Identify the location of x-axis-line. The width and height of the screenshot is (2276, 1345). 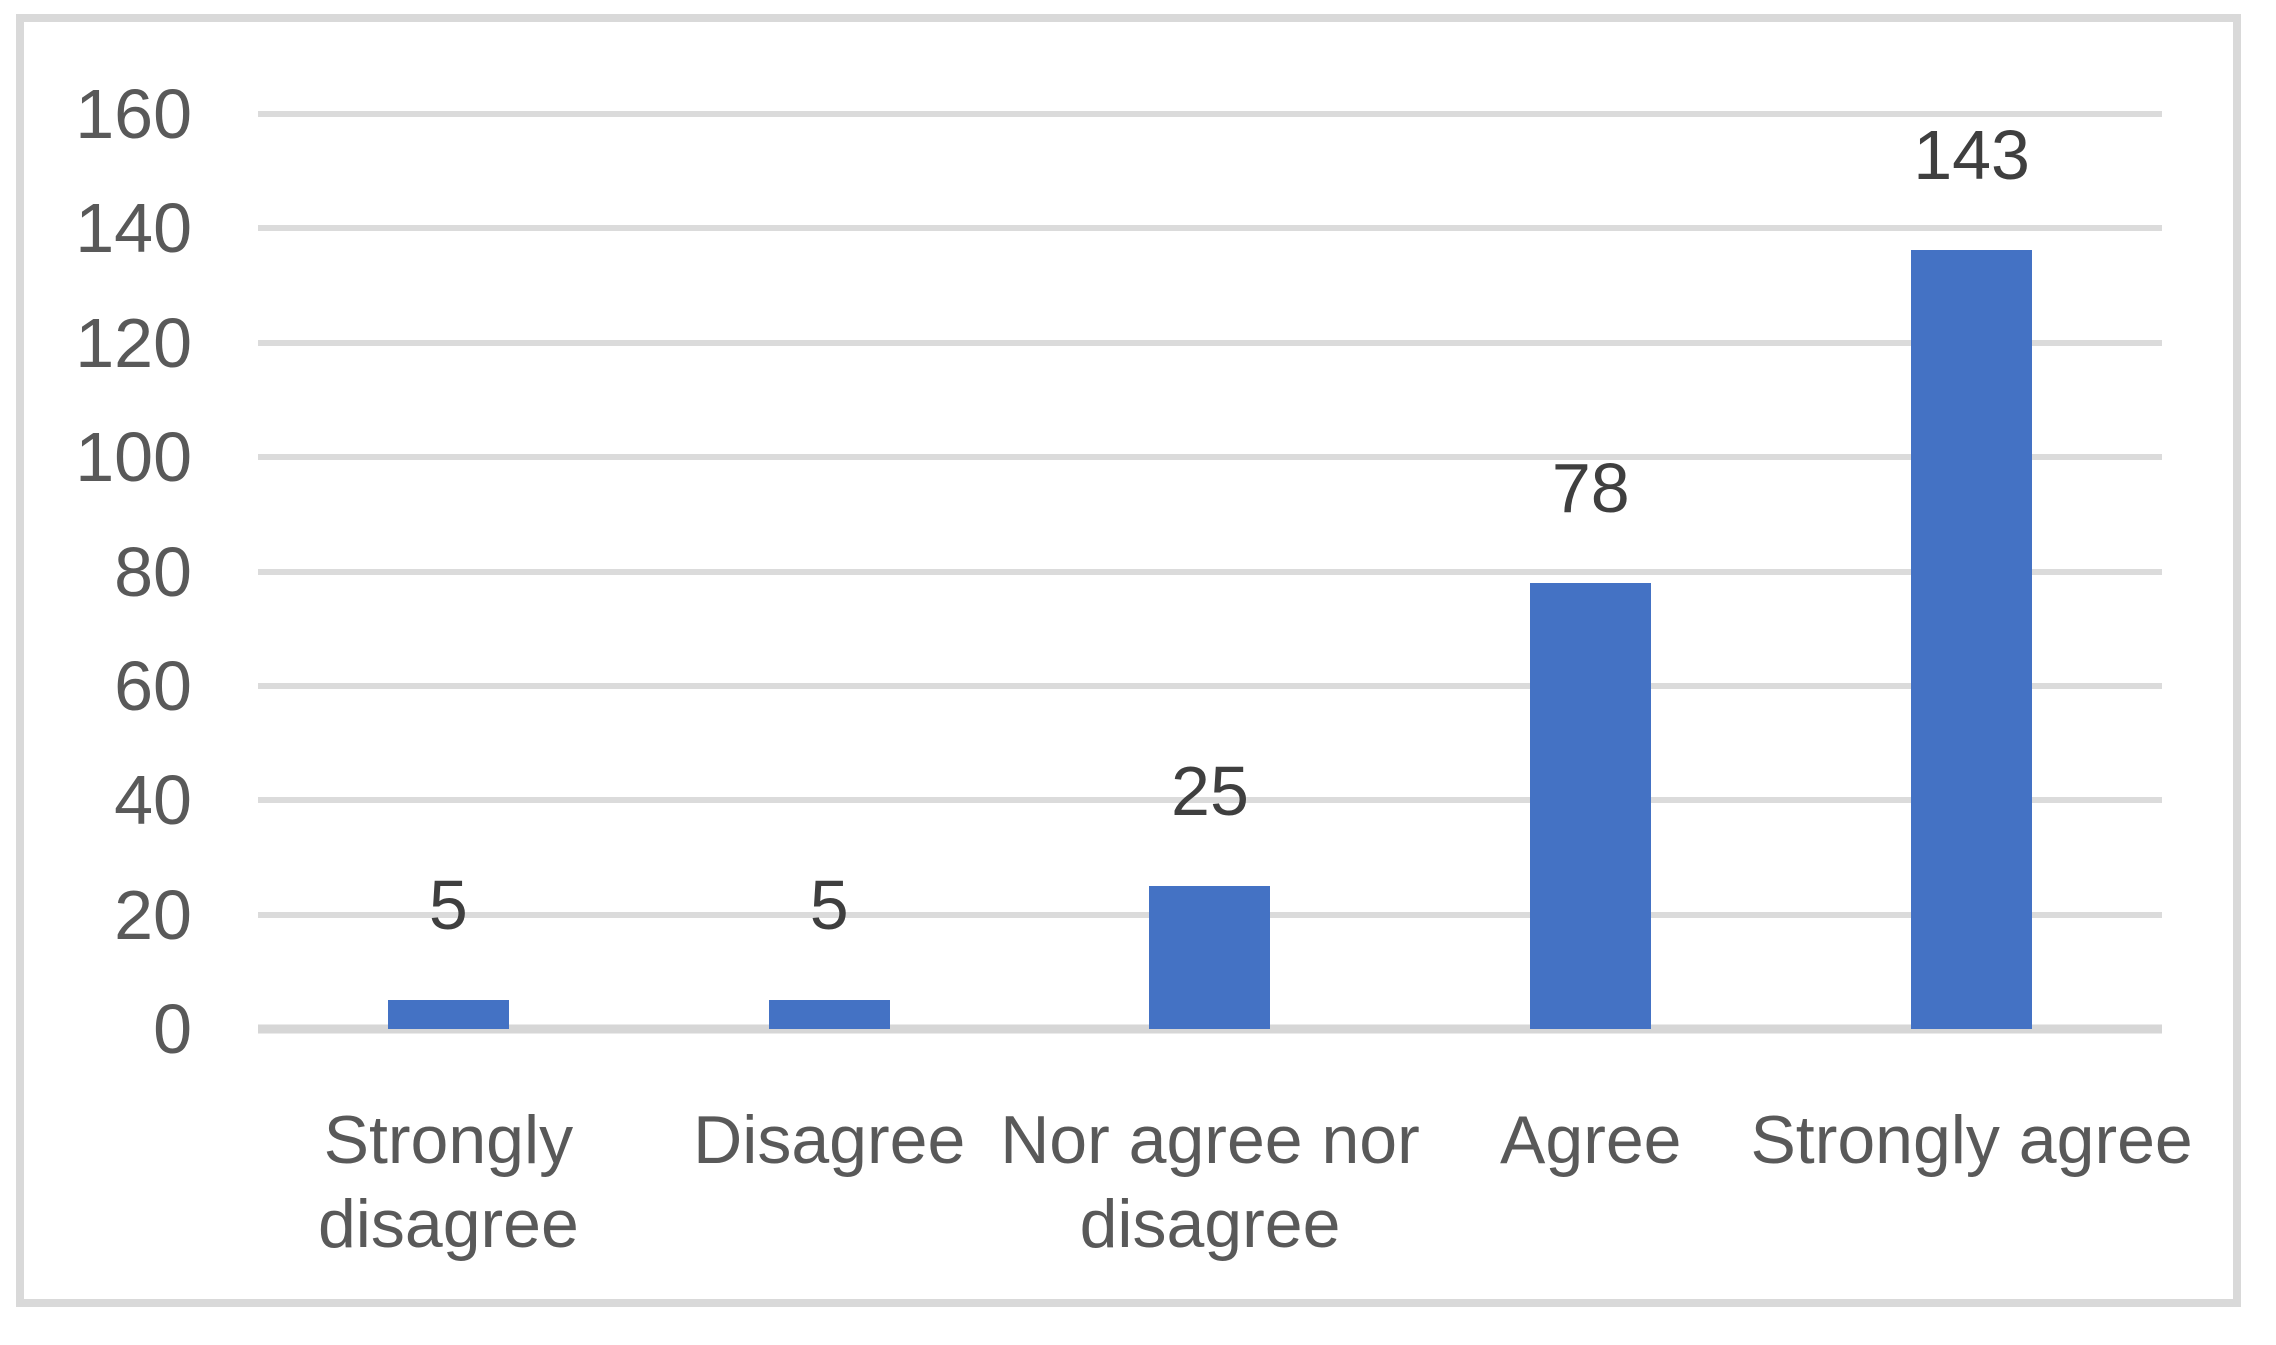
(1210, 1029).